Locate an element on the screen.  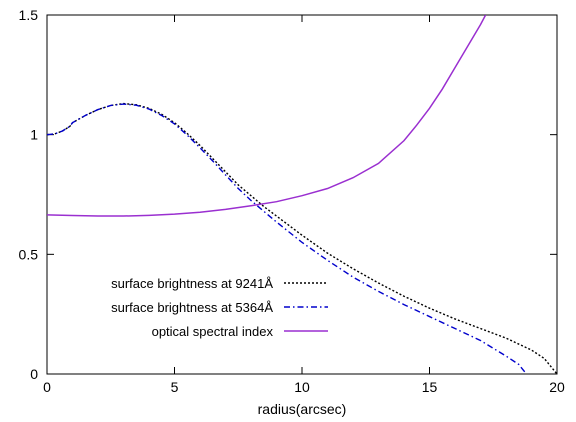
y-tick-label: 0.5 is located at coordinates (29, 254).